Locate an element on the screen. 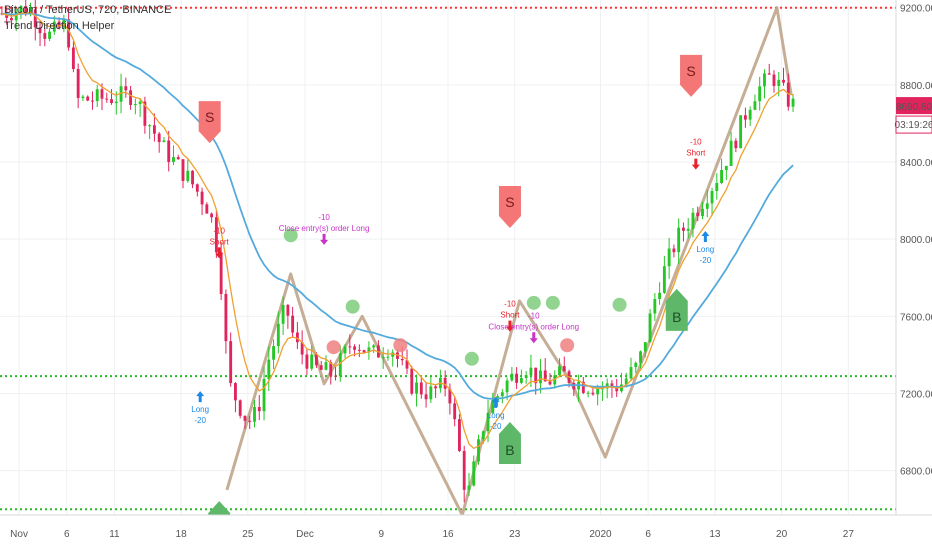 The image size is (932, 550). price-axis-tick: 6800.00 is located at coordinates (916, 472).